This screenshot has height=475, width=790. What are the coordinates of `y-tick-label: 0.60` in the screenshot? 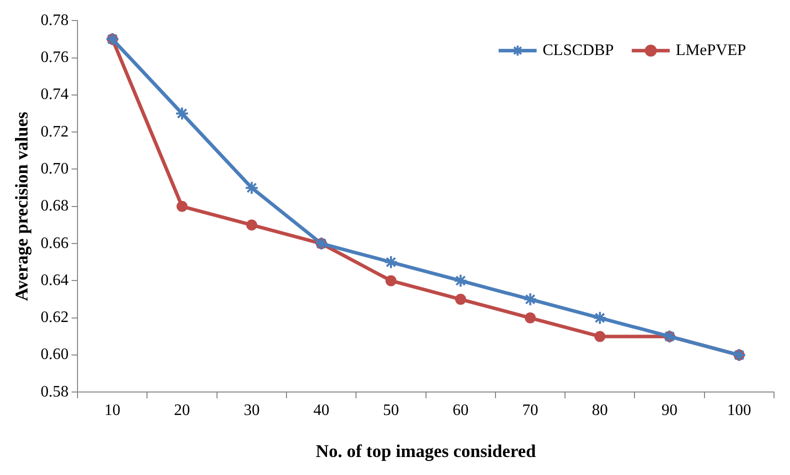 It's located at (54, 355).